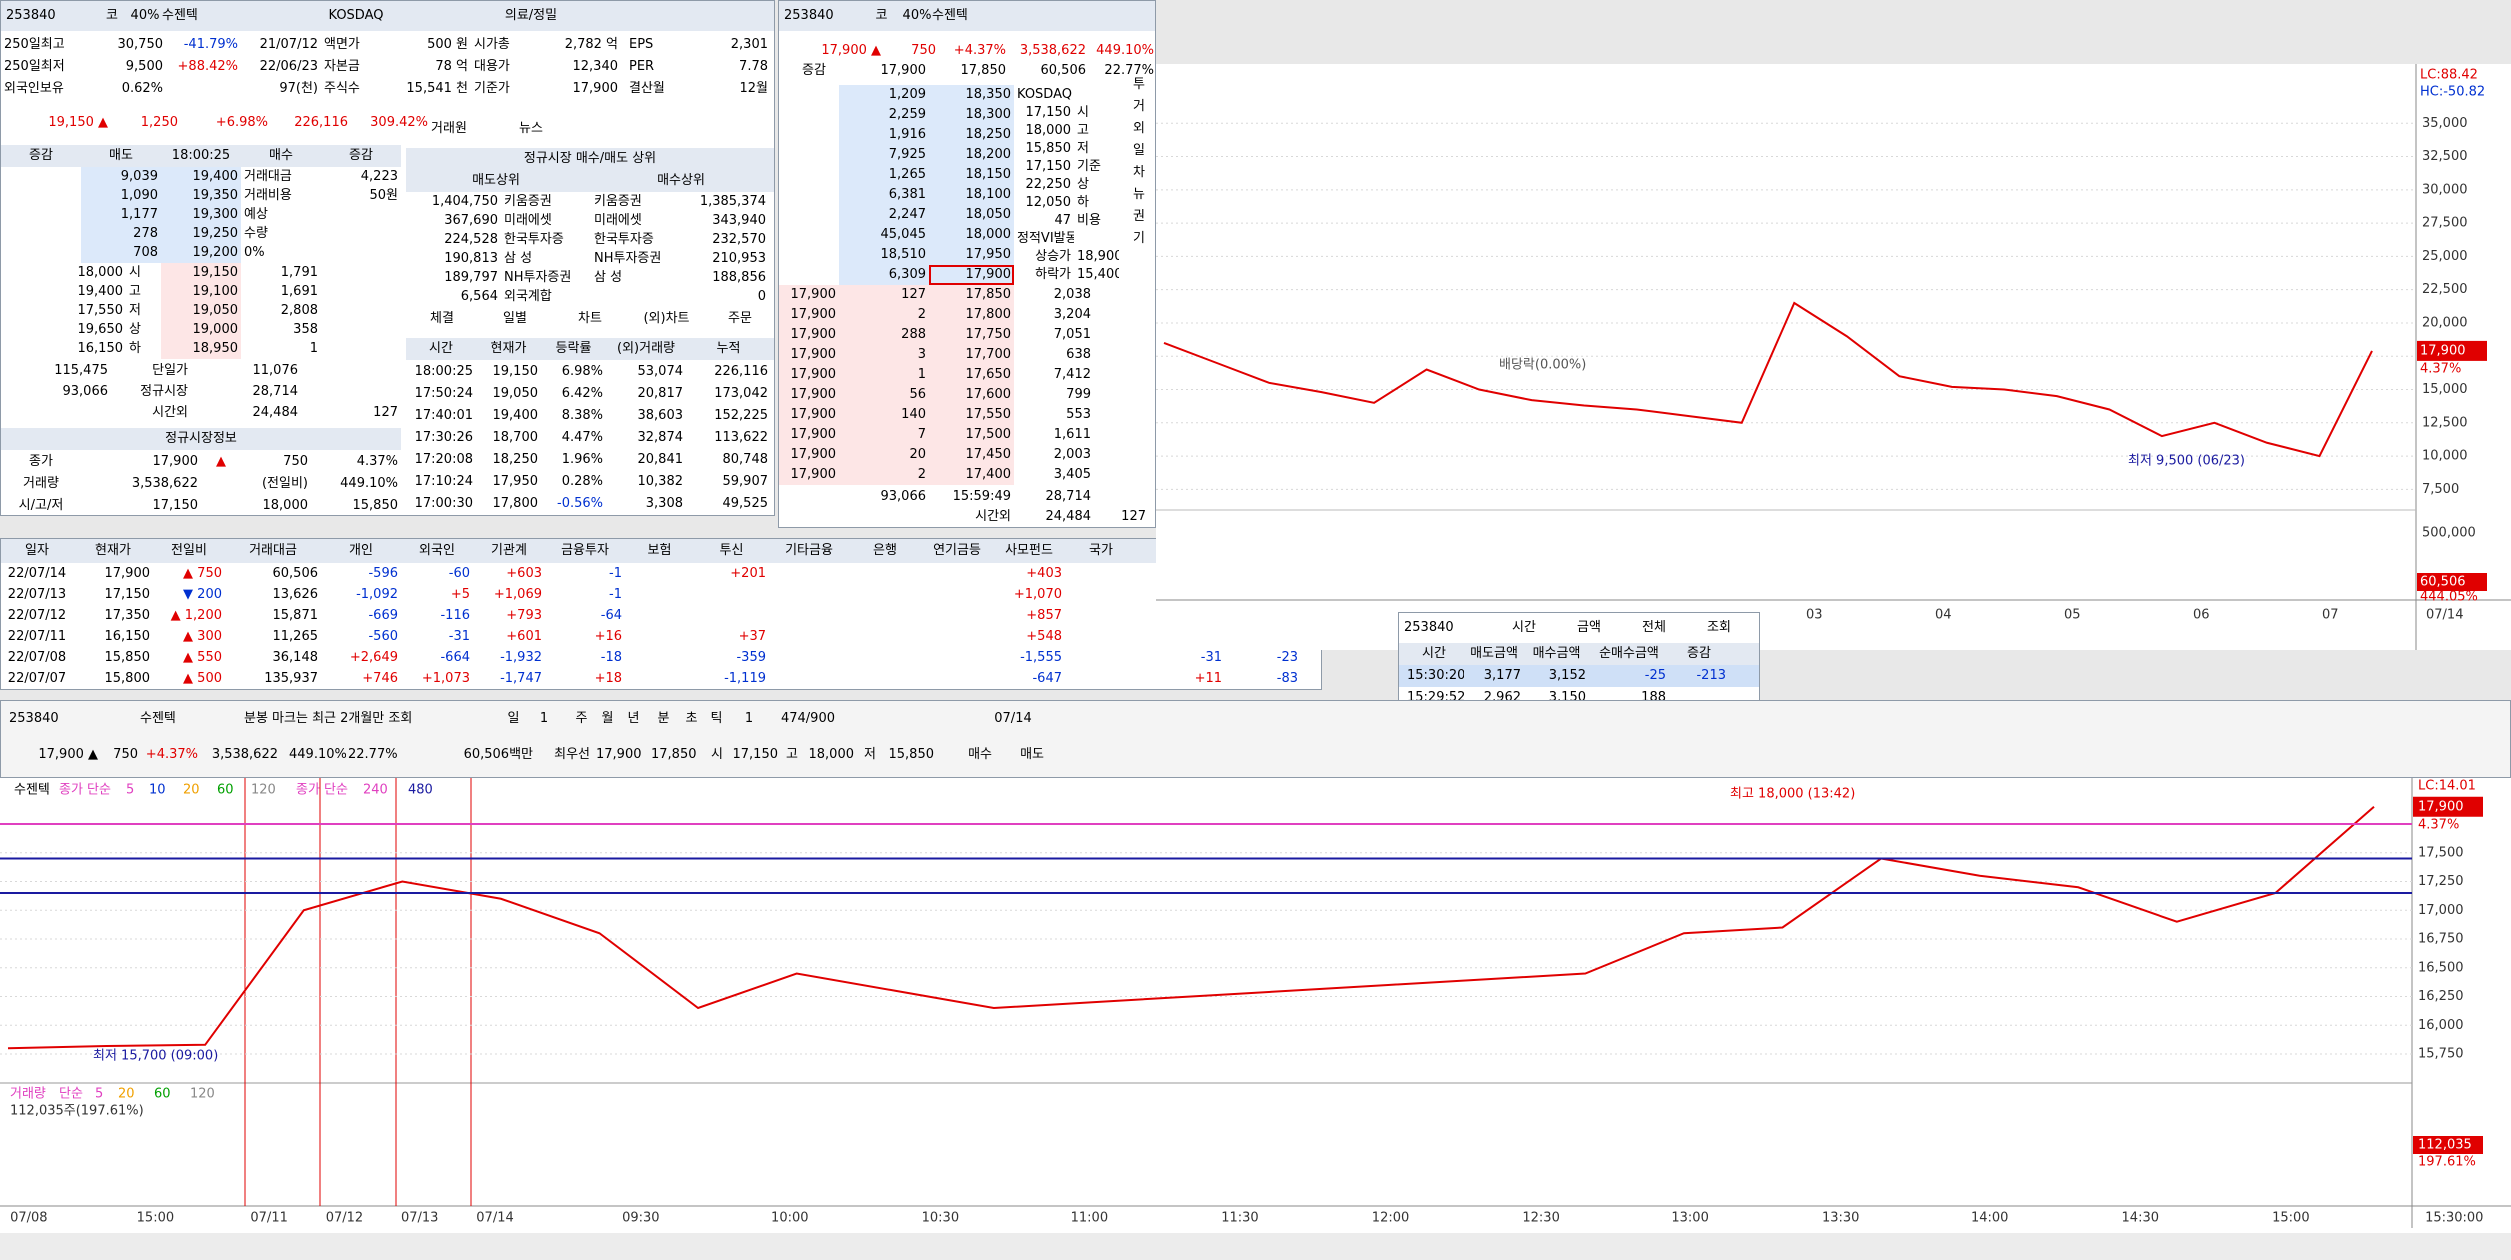 The image size is (2511, 1260). What do you see at coordinates (201, 311) in the screenshot?
I see `bid-bg` at bounding box center [201, 311].